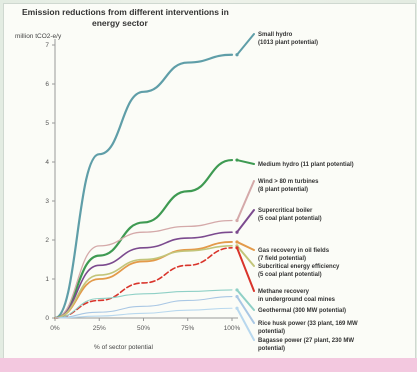  Describe the element at coordinates (283, 190) in the screenshot. I see `series-label: (8 plant potential)` at that location.